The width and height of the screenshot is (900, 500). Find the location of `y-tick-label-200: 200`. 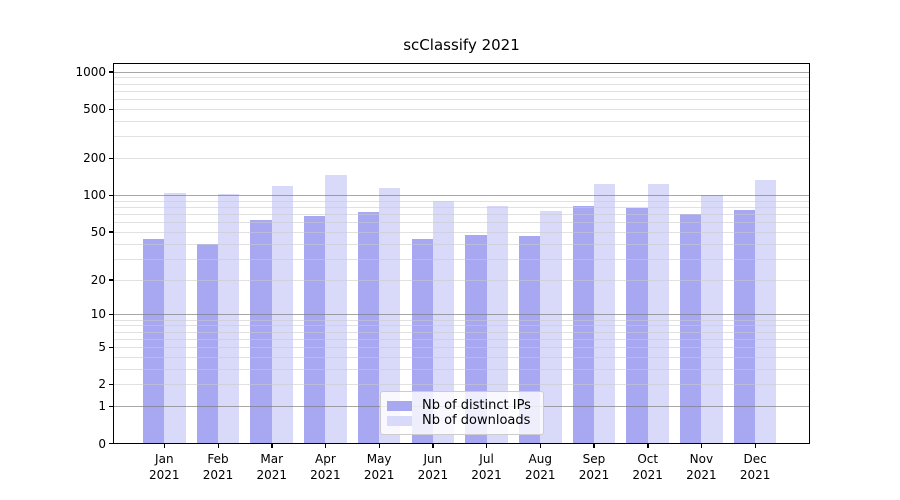

y-tick-label-200: 200 is located at coordinates (94, 158).